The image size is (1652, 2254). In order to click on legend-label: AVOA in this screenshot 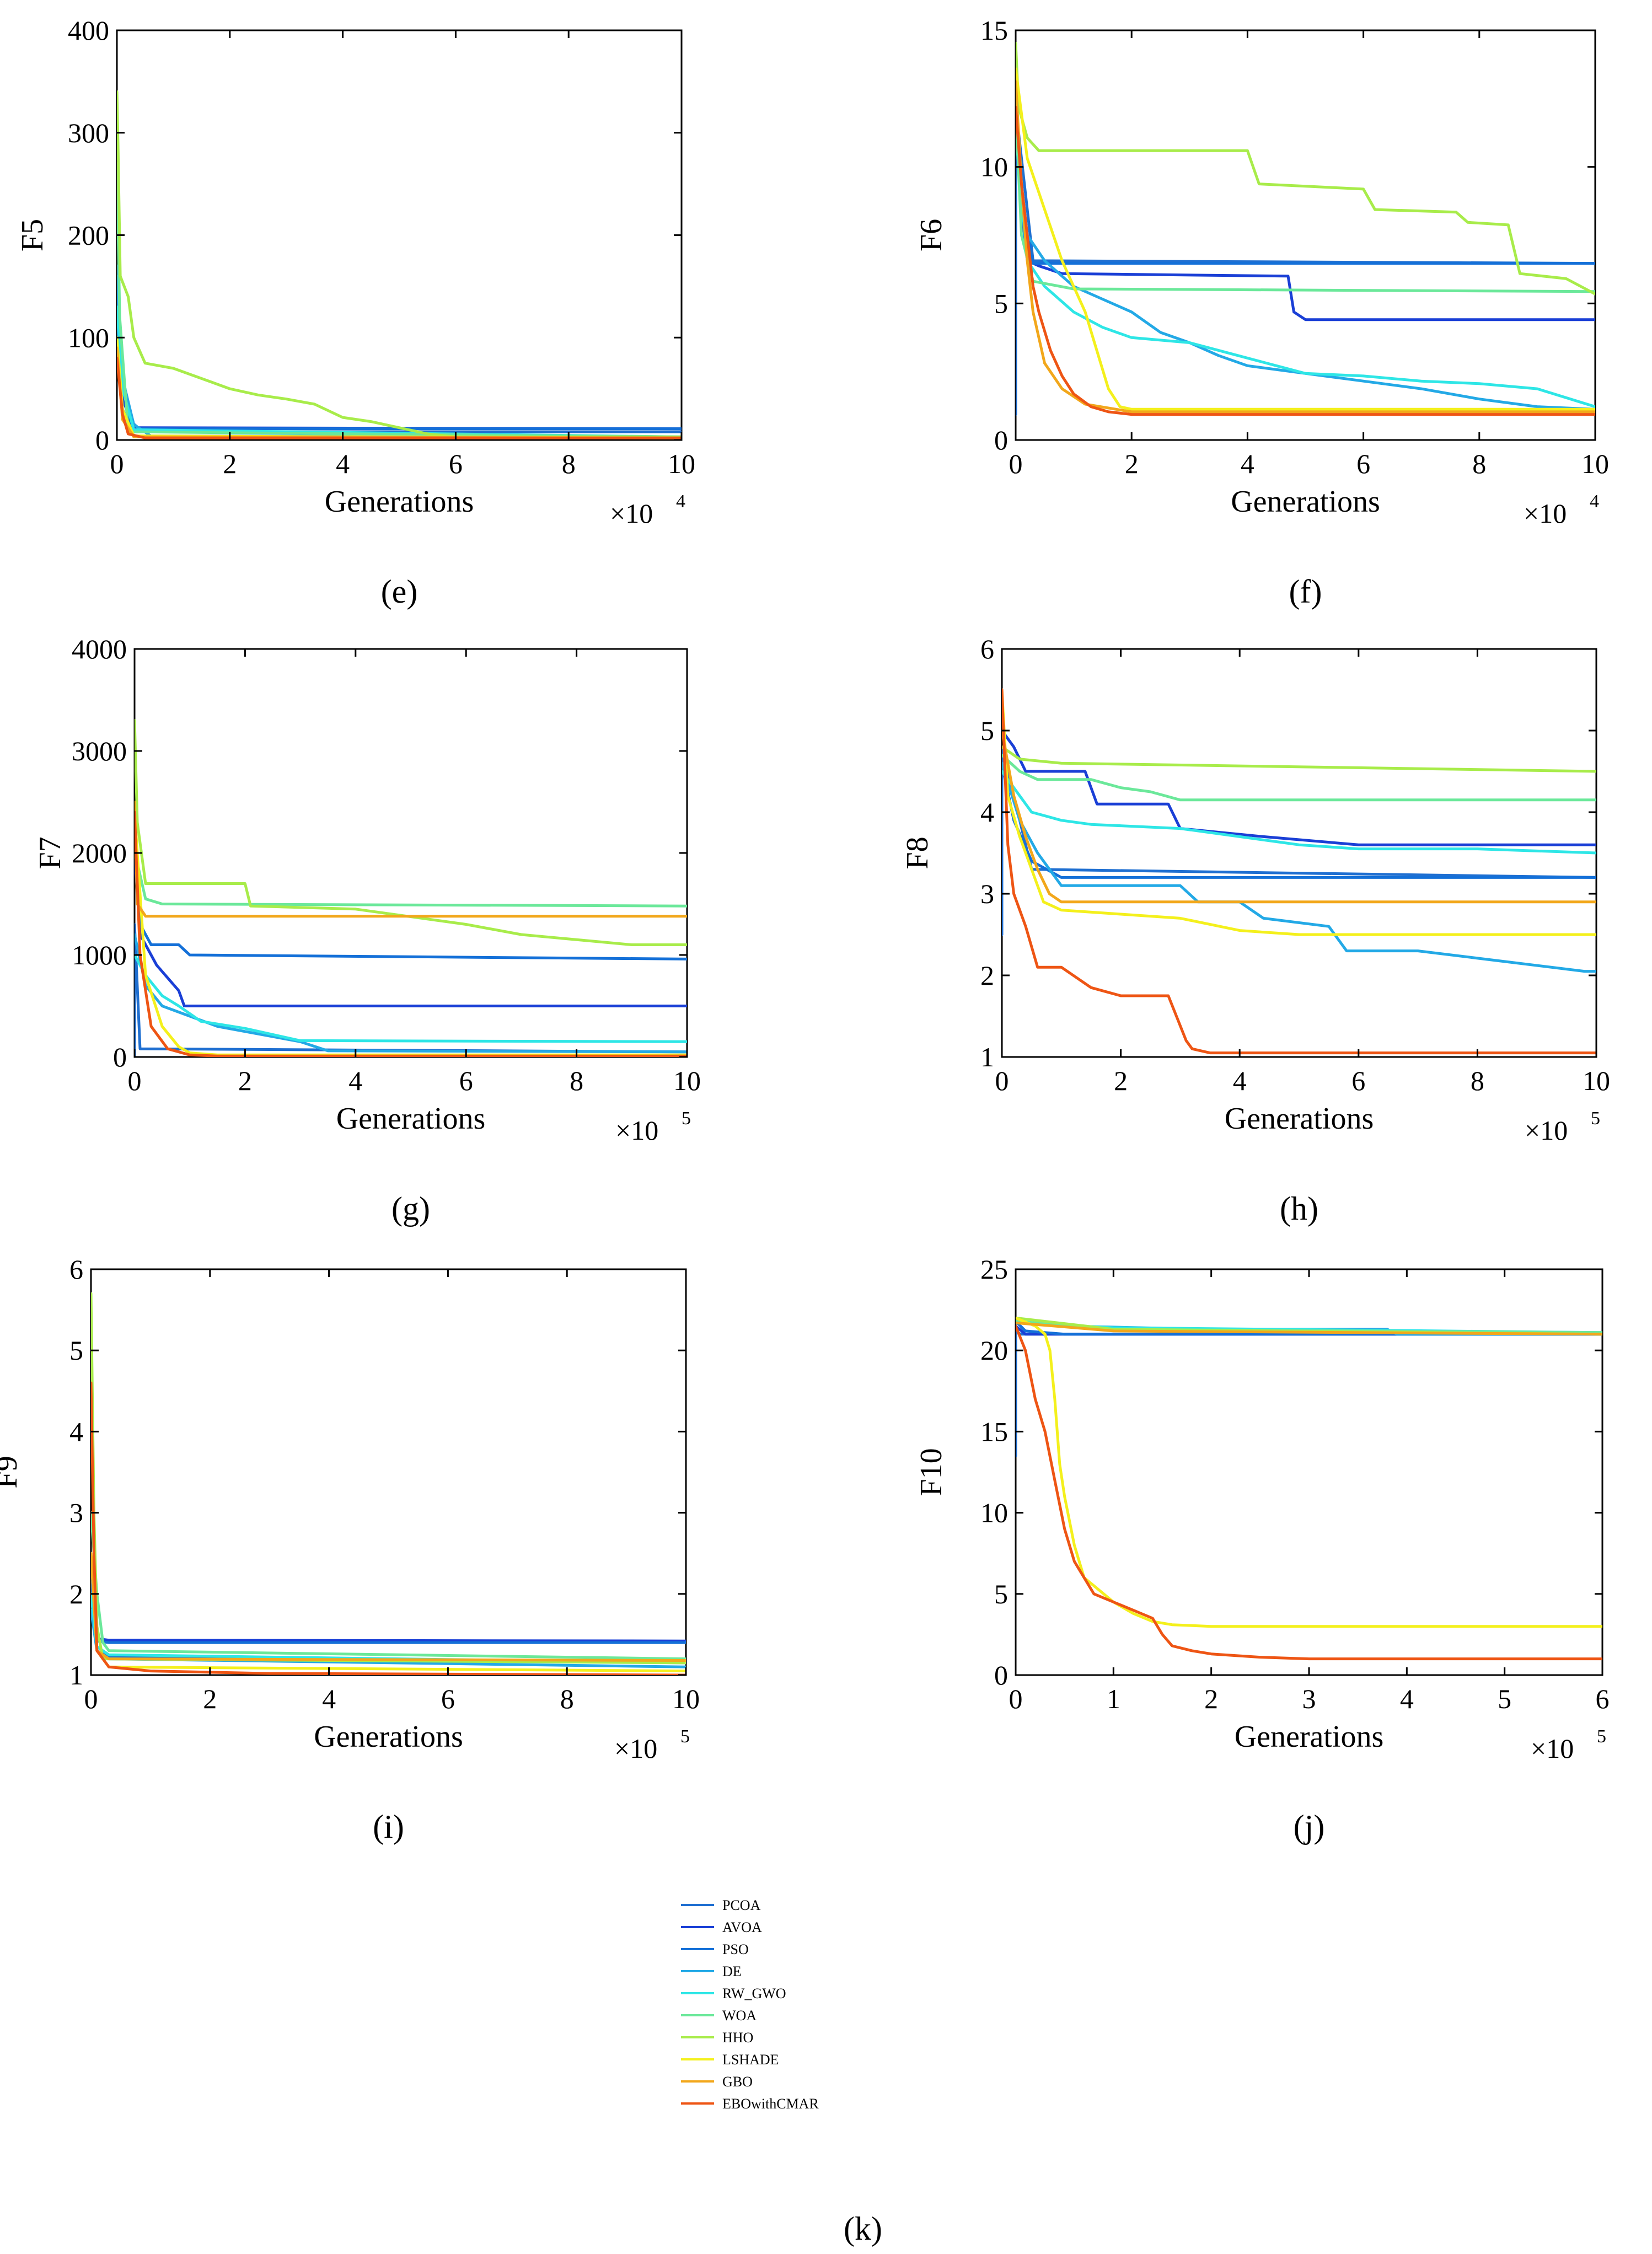, I will do `click(742, 1927)`.